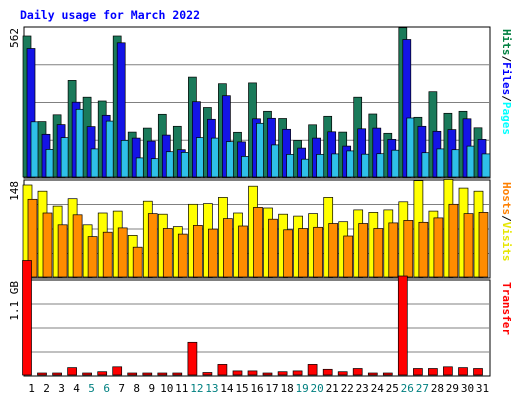 This screenshot has height=400, width=512. I want to click on chart-title: Daily usage for March 2022, so click(110, 15).